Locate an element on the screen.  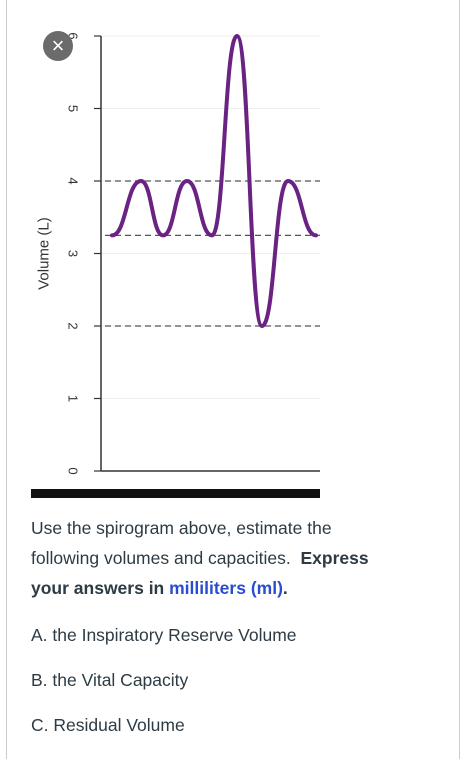
y-tick-labels: 0 1 2 3 4 5 6 is located at coordinates (73, 253).